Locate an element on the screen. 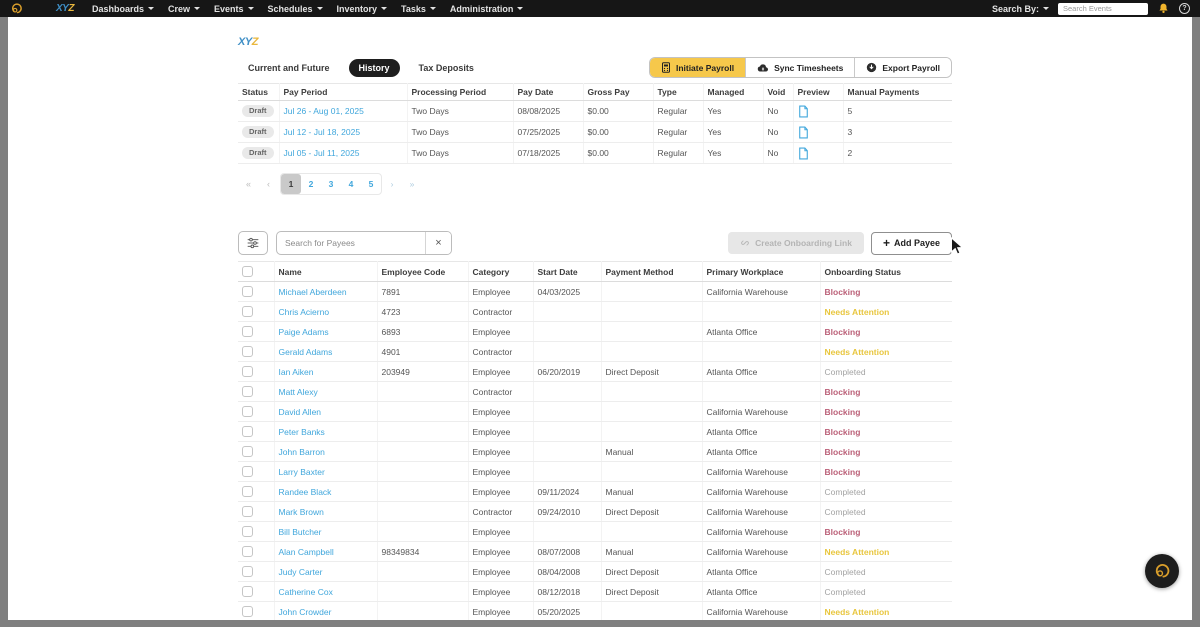 Image resolution: width=1200 pixels, height=627 pixels. nav-logo: XYZ is located at coordinates (65, 8).